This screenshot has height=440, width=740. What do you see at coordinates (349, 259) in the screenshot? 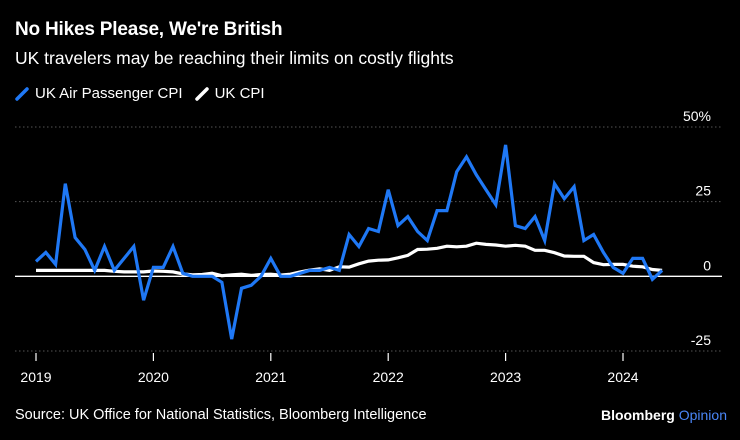
I see `series-line-uk-cpi` at bounding box center [349, 259].